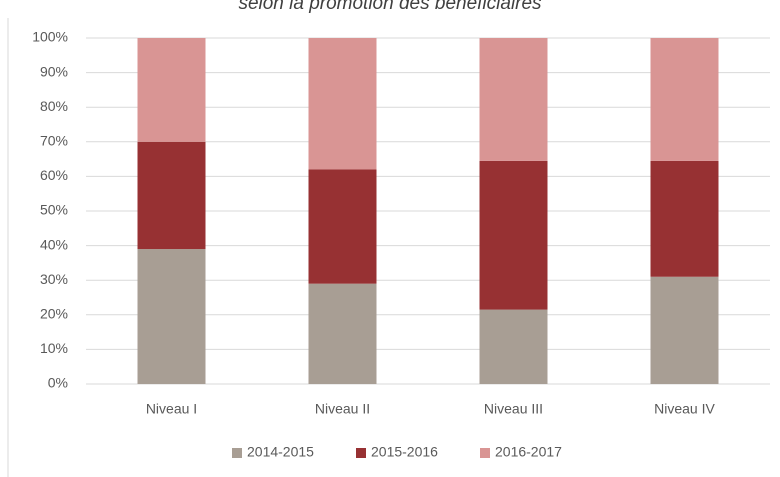 This screenshot has width=780, height=477. What do you see at coordinates (54, 175) in the screenshot?
I see `y-tick-label: 60%` at bounding box center [54, 175].